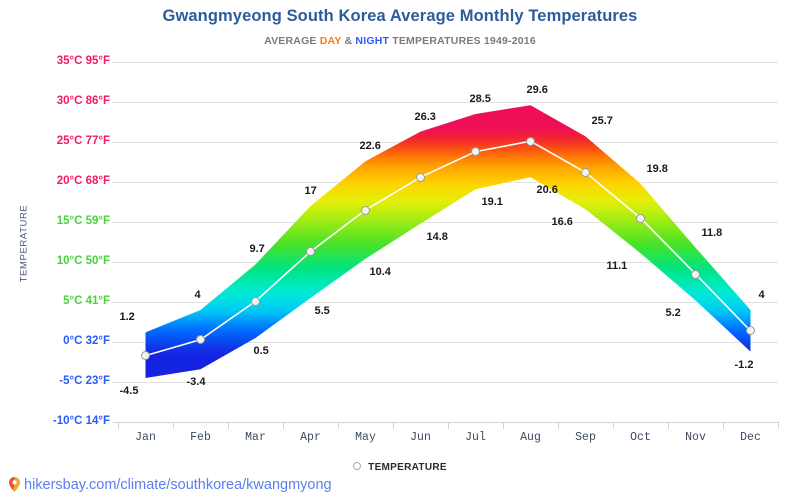 This screenshot has height=500, width=800. I want to click on legend-label: TEMPERATURE, so click(407, 467).